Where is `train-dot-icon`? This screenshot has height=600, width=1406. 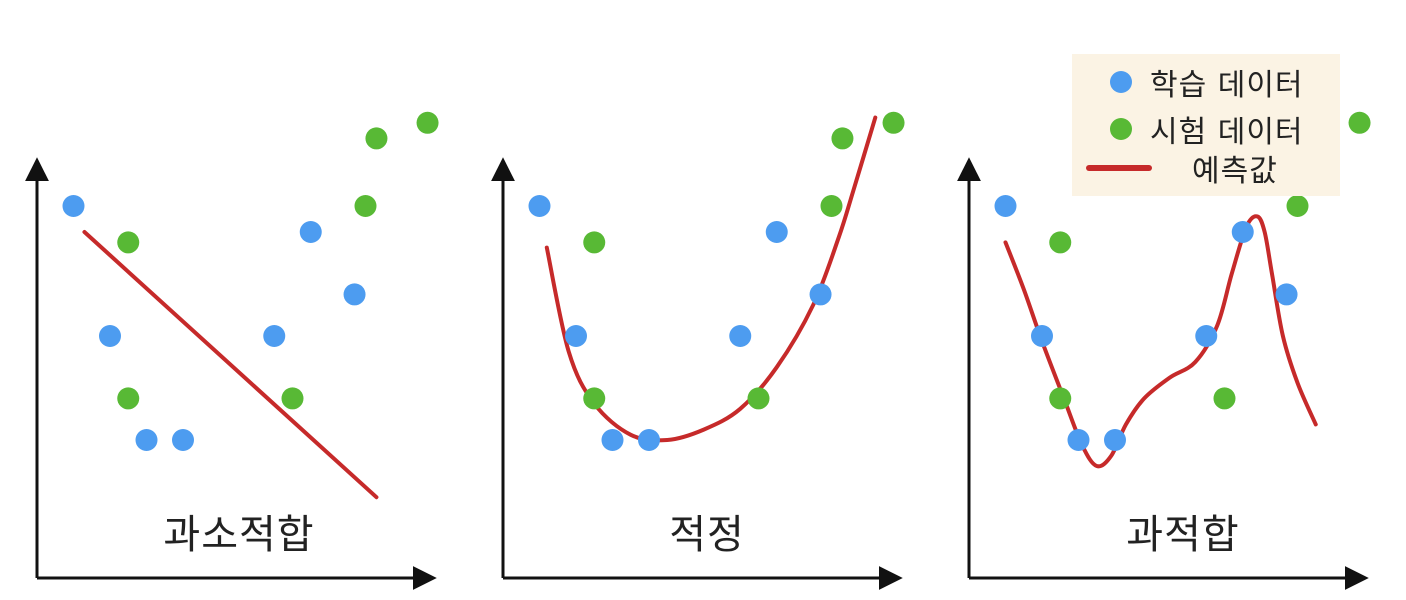
train-dot-icon is located at coordinates (1121, 82).